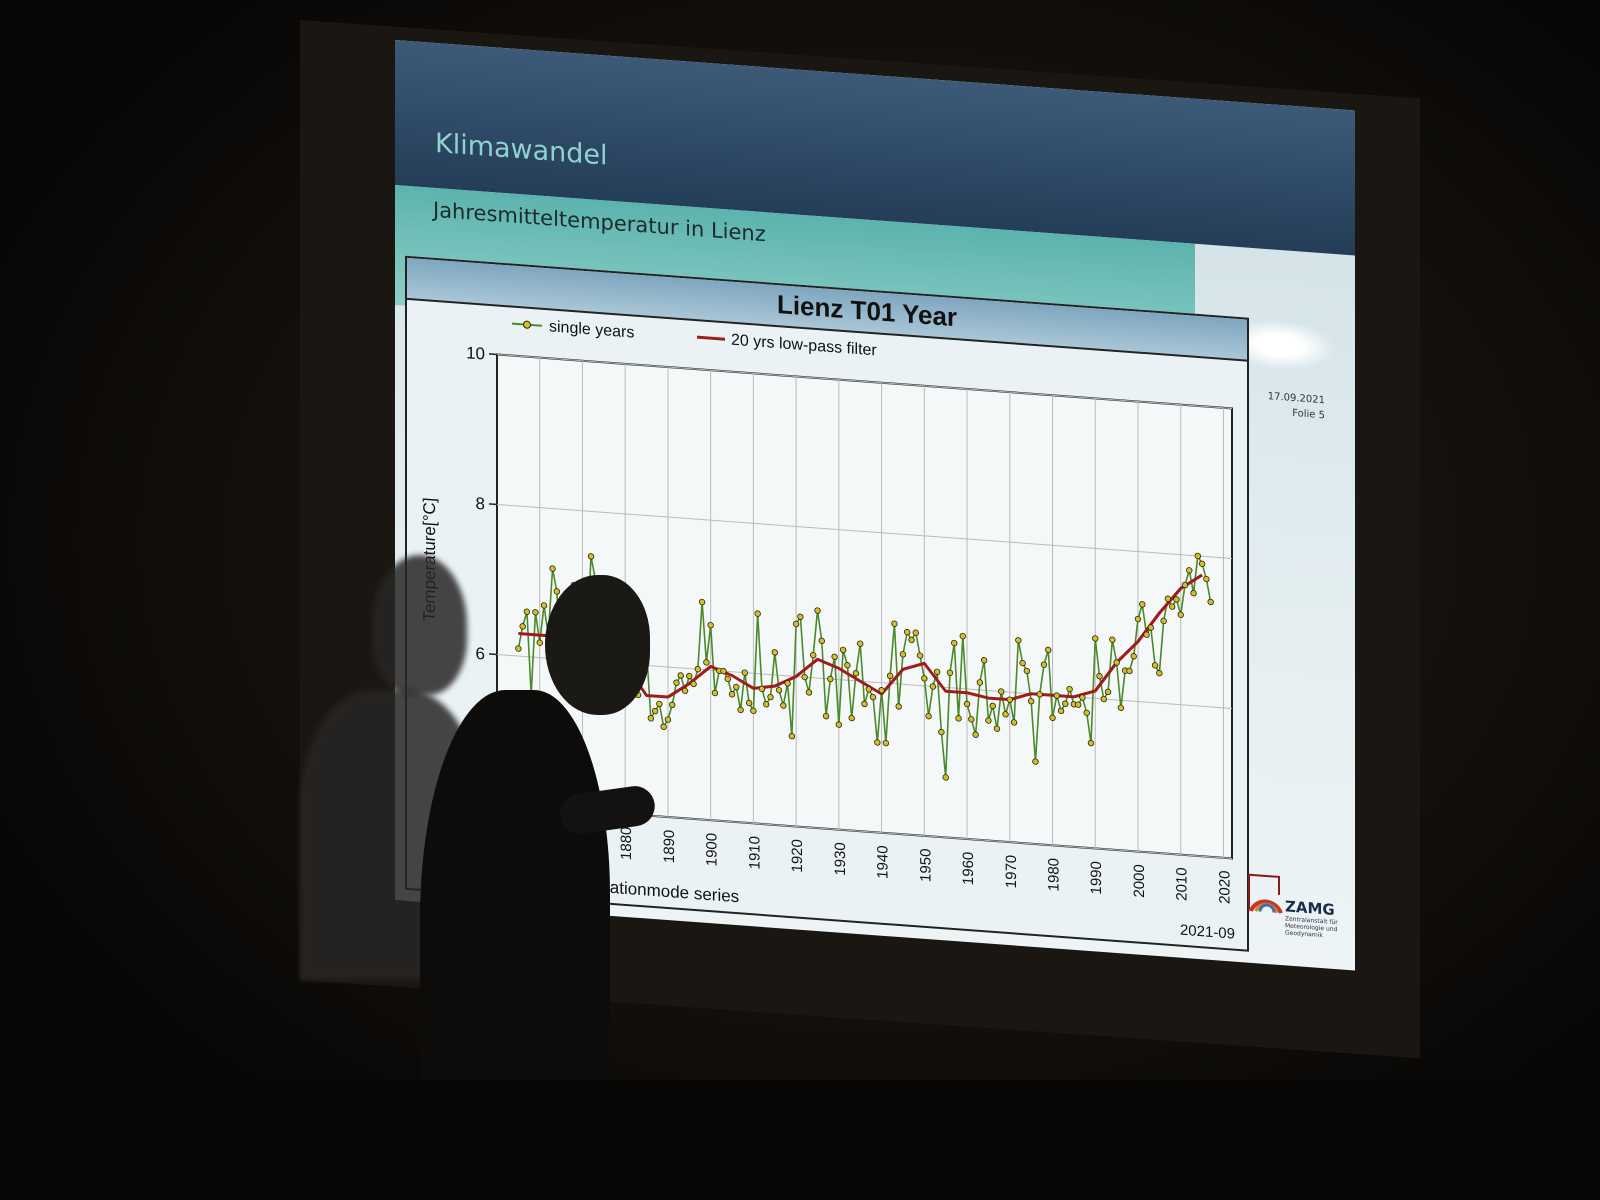 The image size is (1600, 1200). Describe the element at coordinates (712, 849) in the screenshot. I see `x-tick-label: 1900` at that location.